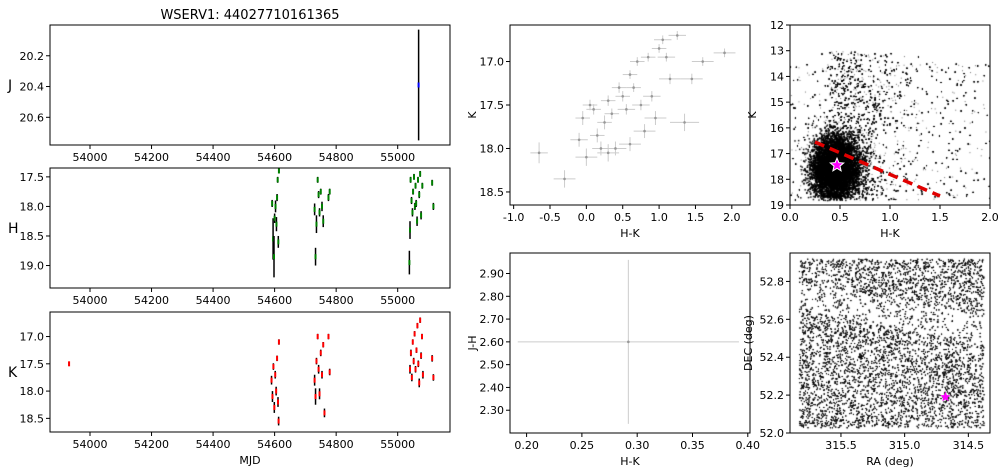 The width and height of the screenshot is (1006, 473). I want to click on x-tick-label: 54000, so click(90, 300).